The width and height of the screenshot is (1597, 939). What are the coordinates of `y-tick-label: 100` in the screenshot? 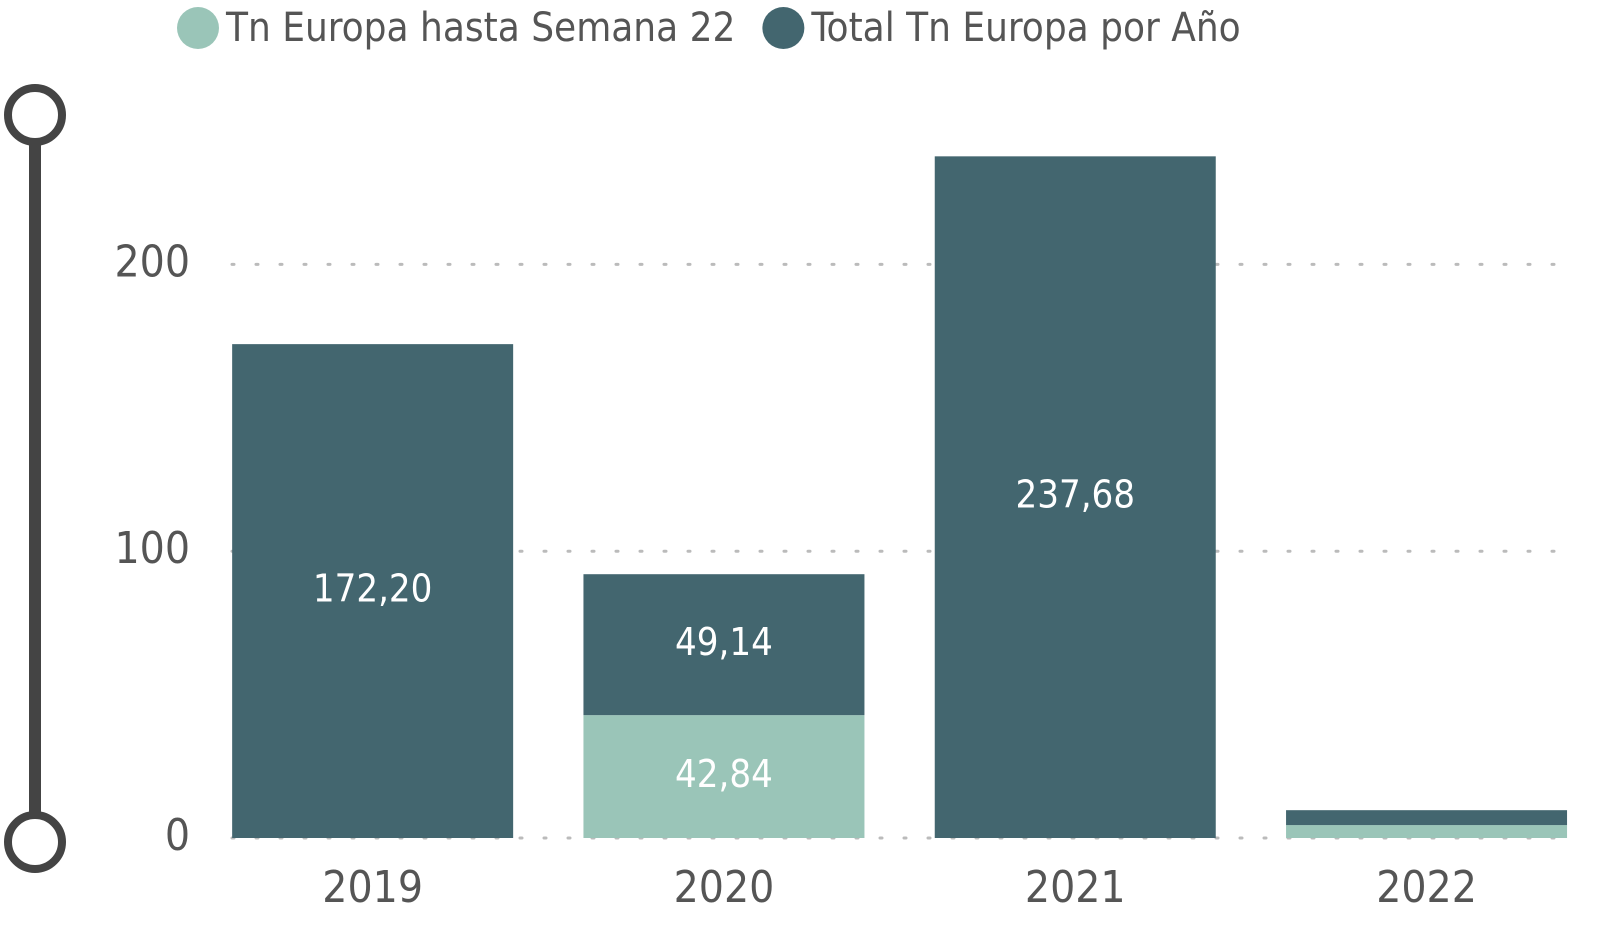 It's located at (152, 548).